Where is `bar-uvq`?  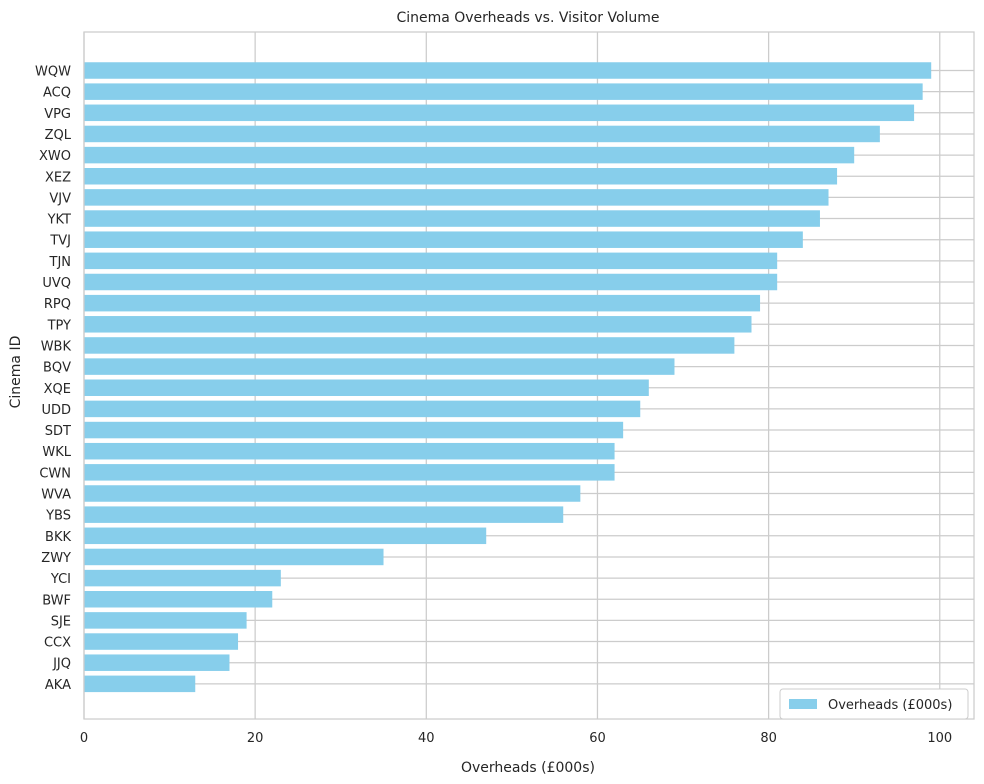 bar-uvq is located at coordinates (431, 282).